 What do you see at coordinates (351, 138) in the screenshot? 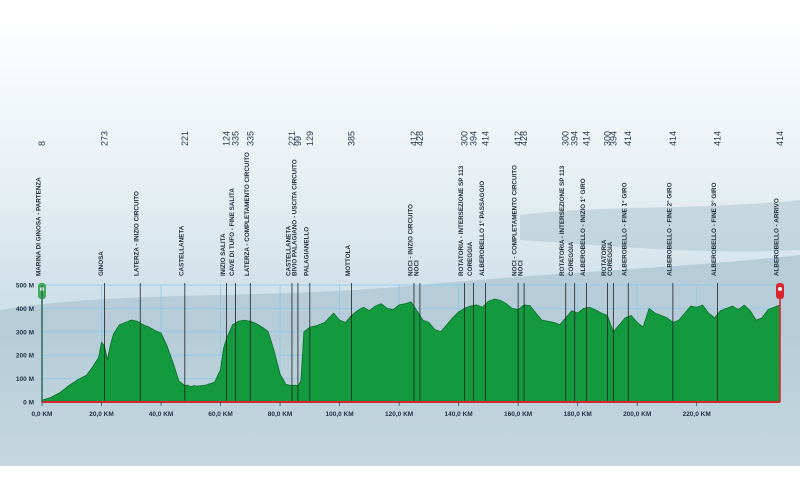
I see `marker-altitude-10: 385` at bounding box center [351, 138].